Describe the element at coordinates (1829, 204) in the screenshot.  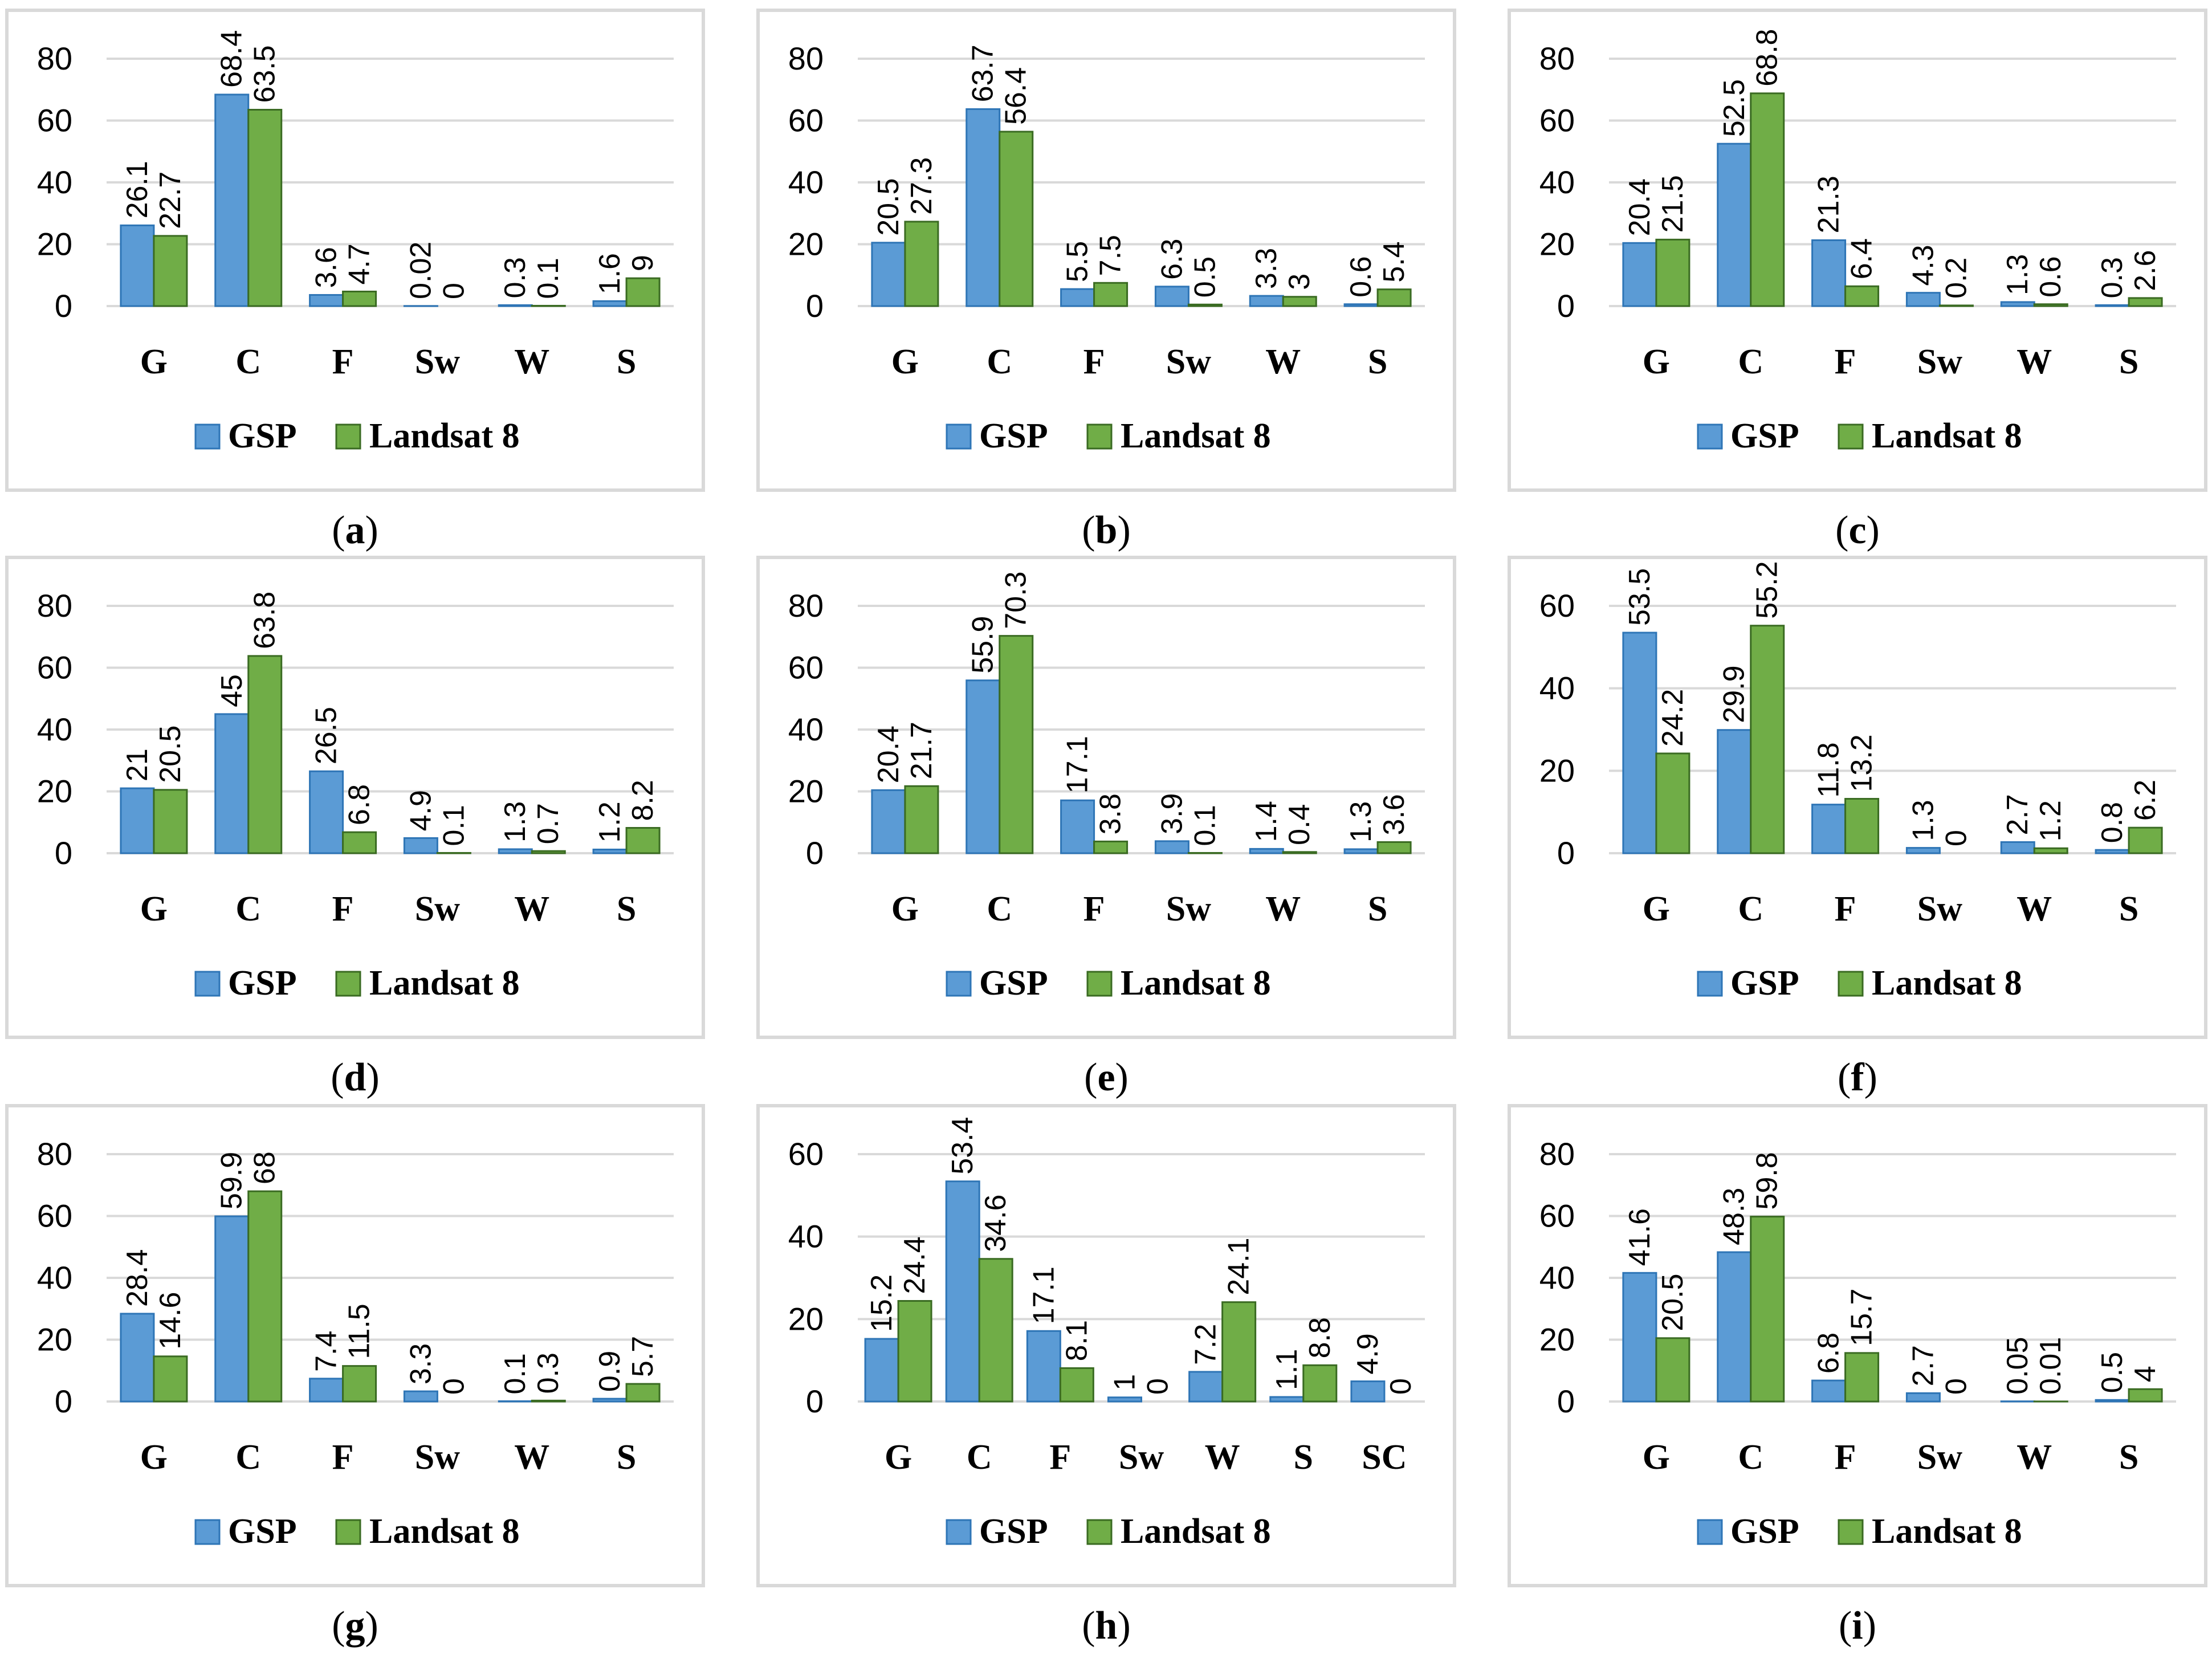
I see `data-label-gsp: 21.3` at that location.